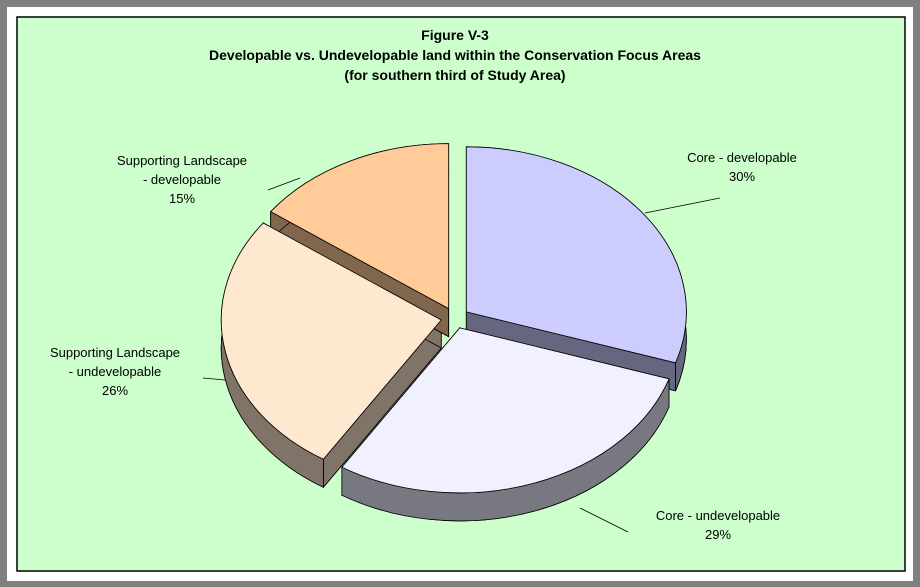 This screenshot has height=587, width=920. Describe the element at coordinates (454, 75) in the screenshot. I see `chart-title: (for southern third of Study Area)` at that location.